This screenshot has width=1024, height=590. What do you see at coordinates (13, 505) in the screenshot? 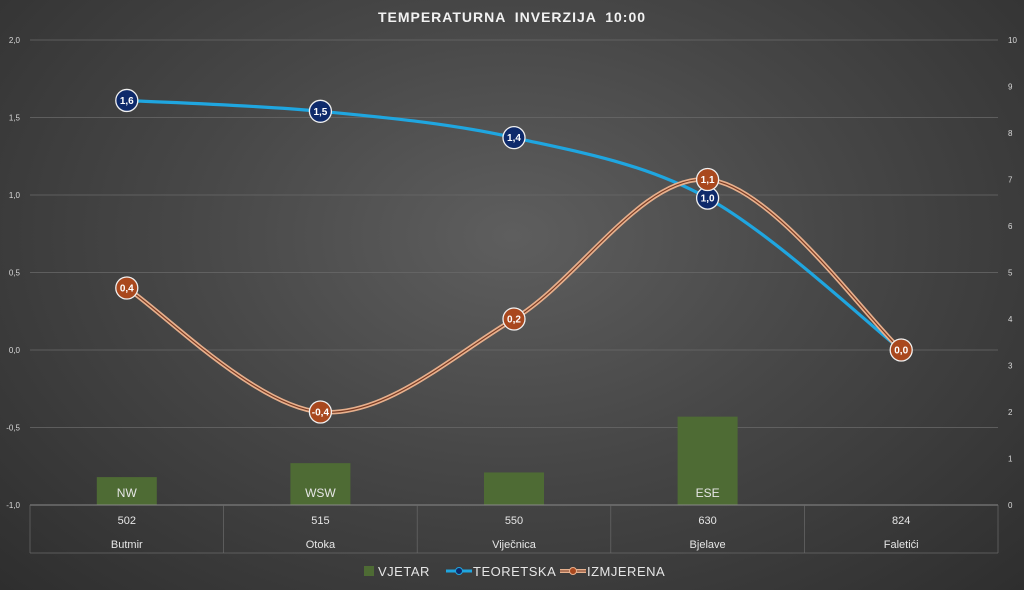
I see `y-left-tick-label: -1,0` at bounding box center [13, 505].